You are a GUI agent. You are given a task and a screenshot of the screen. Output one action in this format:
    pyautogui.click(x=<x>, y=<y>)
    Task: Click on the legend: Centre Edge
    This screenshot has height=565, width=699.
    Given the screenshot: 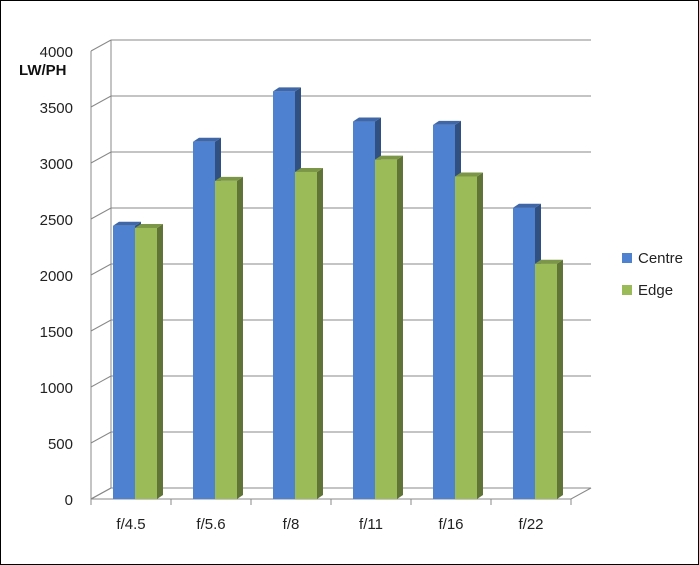 What is the action you would take?
    pyautogui.click(x=652, y=281)
    